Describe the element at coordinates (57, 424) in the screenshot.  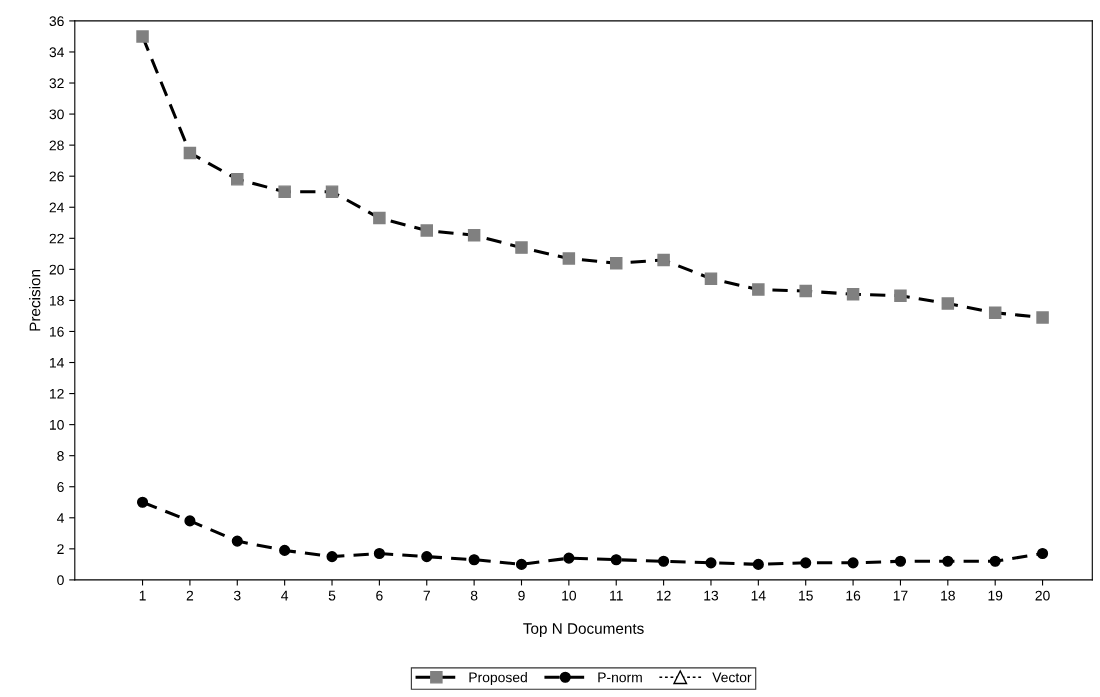
I see `y-tick-label: 10` at that location.